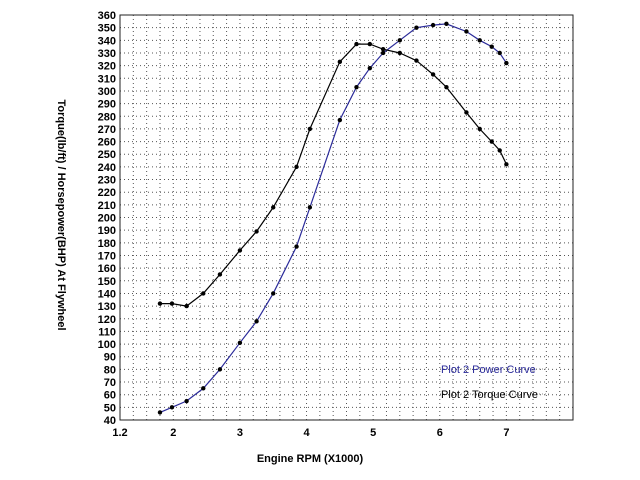 This screenshot has height=480, width=640. I want to click on y-tick-label: 70, so click(110, 383).